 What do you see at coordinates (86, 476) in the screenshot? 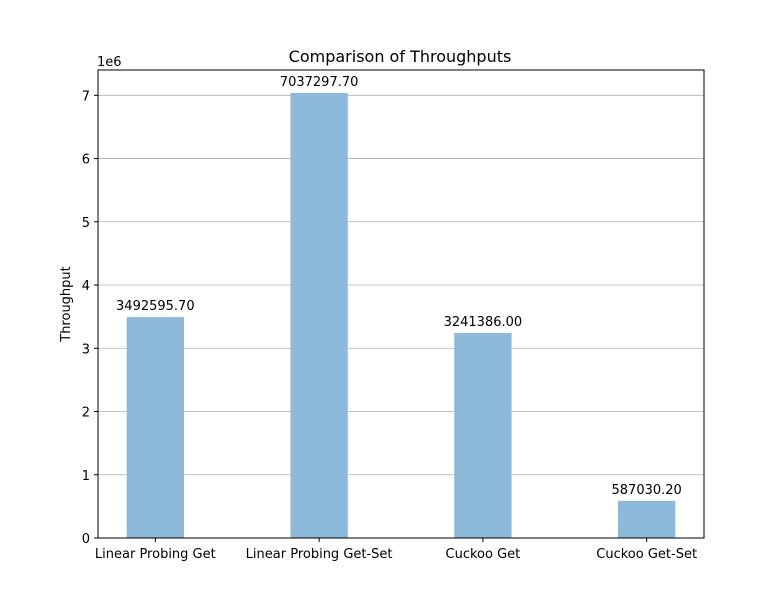
I see `y-tick-label: 1` at bounding box center [86, 476].